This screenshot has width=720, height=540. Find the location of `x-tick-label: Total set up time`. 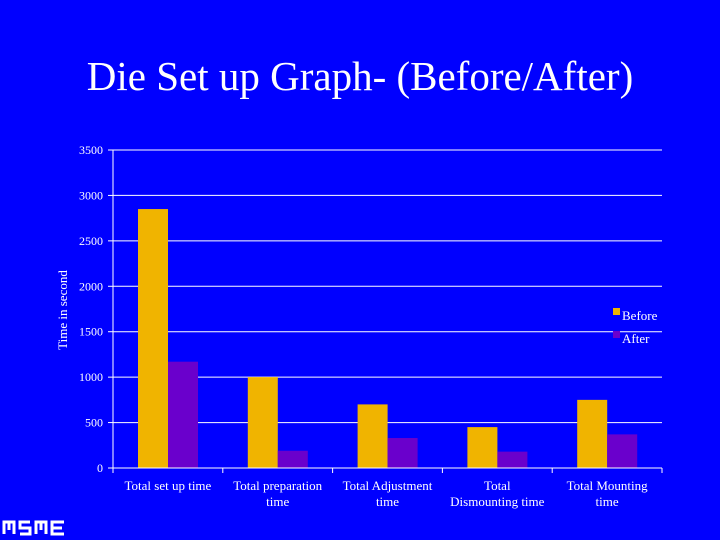

x-tick-label: Total set up time is located at coordinates (167, 485).